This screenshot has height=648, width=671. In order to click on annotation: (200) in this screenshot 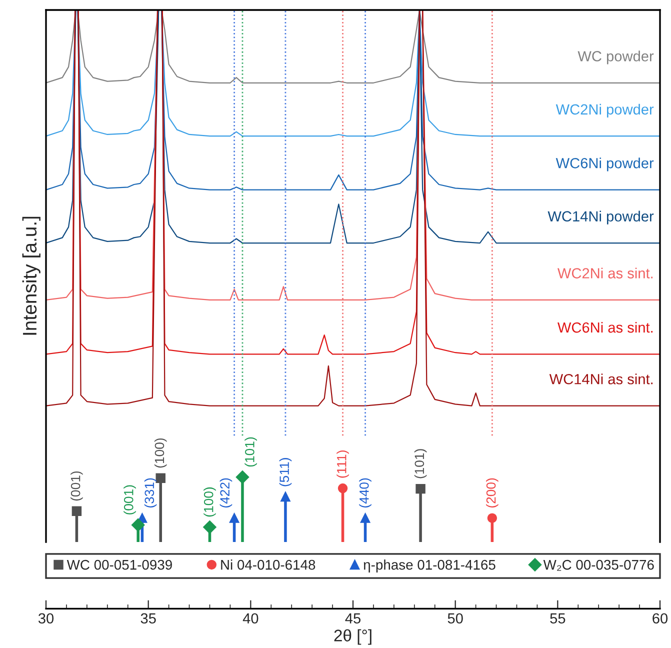, I will do `click(492, 493)`.